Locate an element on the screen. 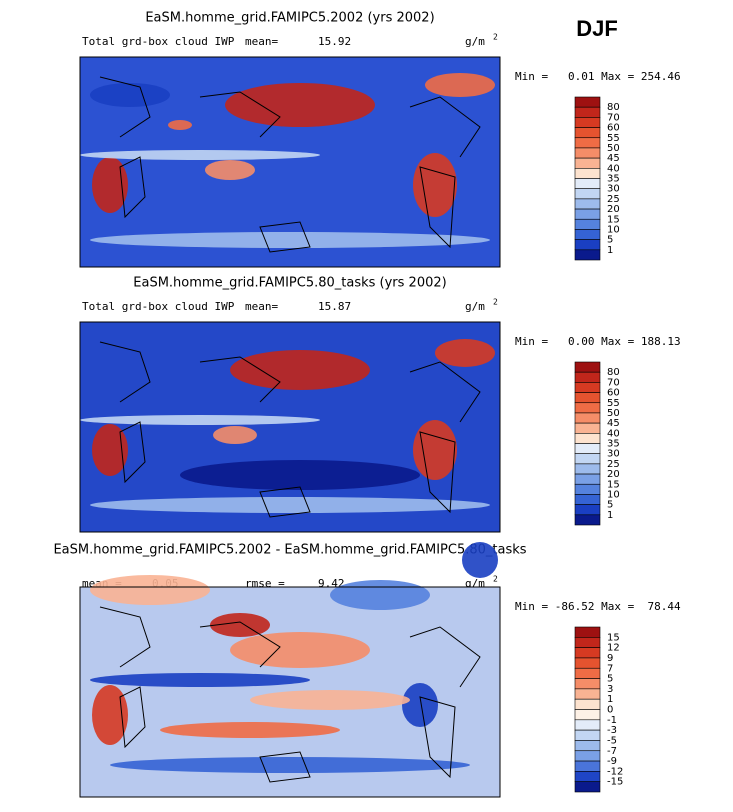 The width and height of the screenshot is (733, 812). colorbar-label: 10 is located at coordinates (613, 494).